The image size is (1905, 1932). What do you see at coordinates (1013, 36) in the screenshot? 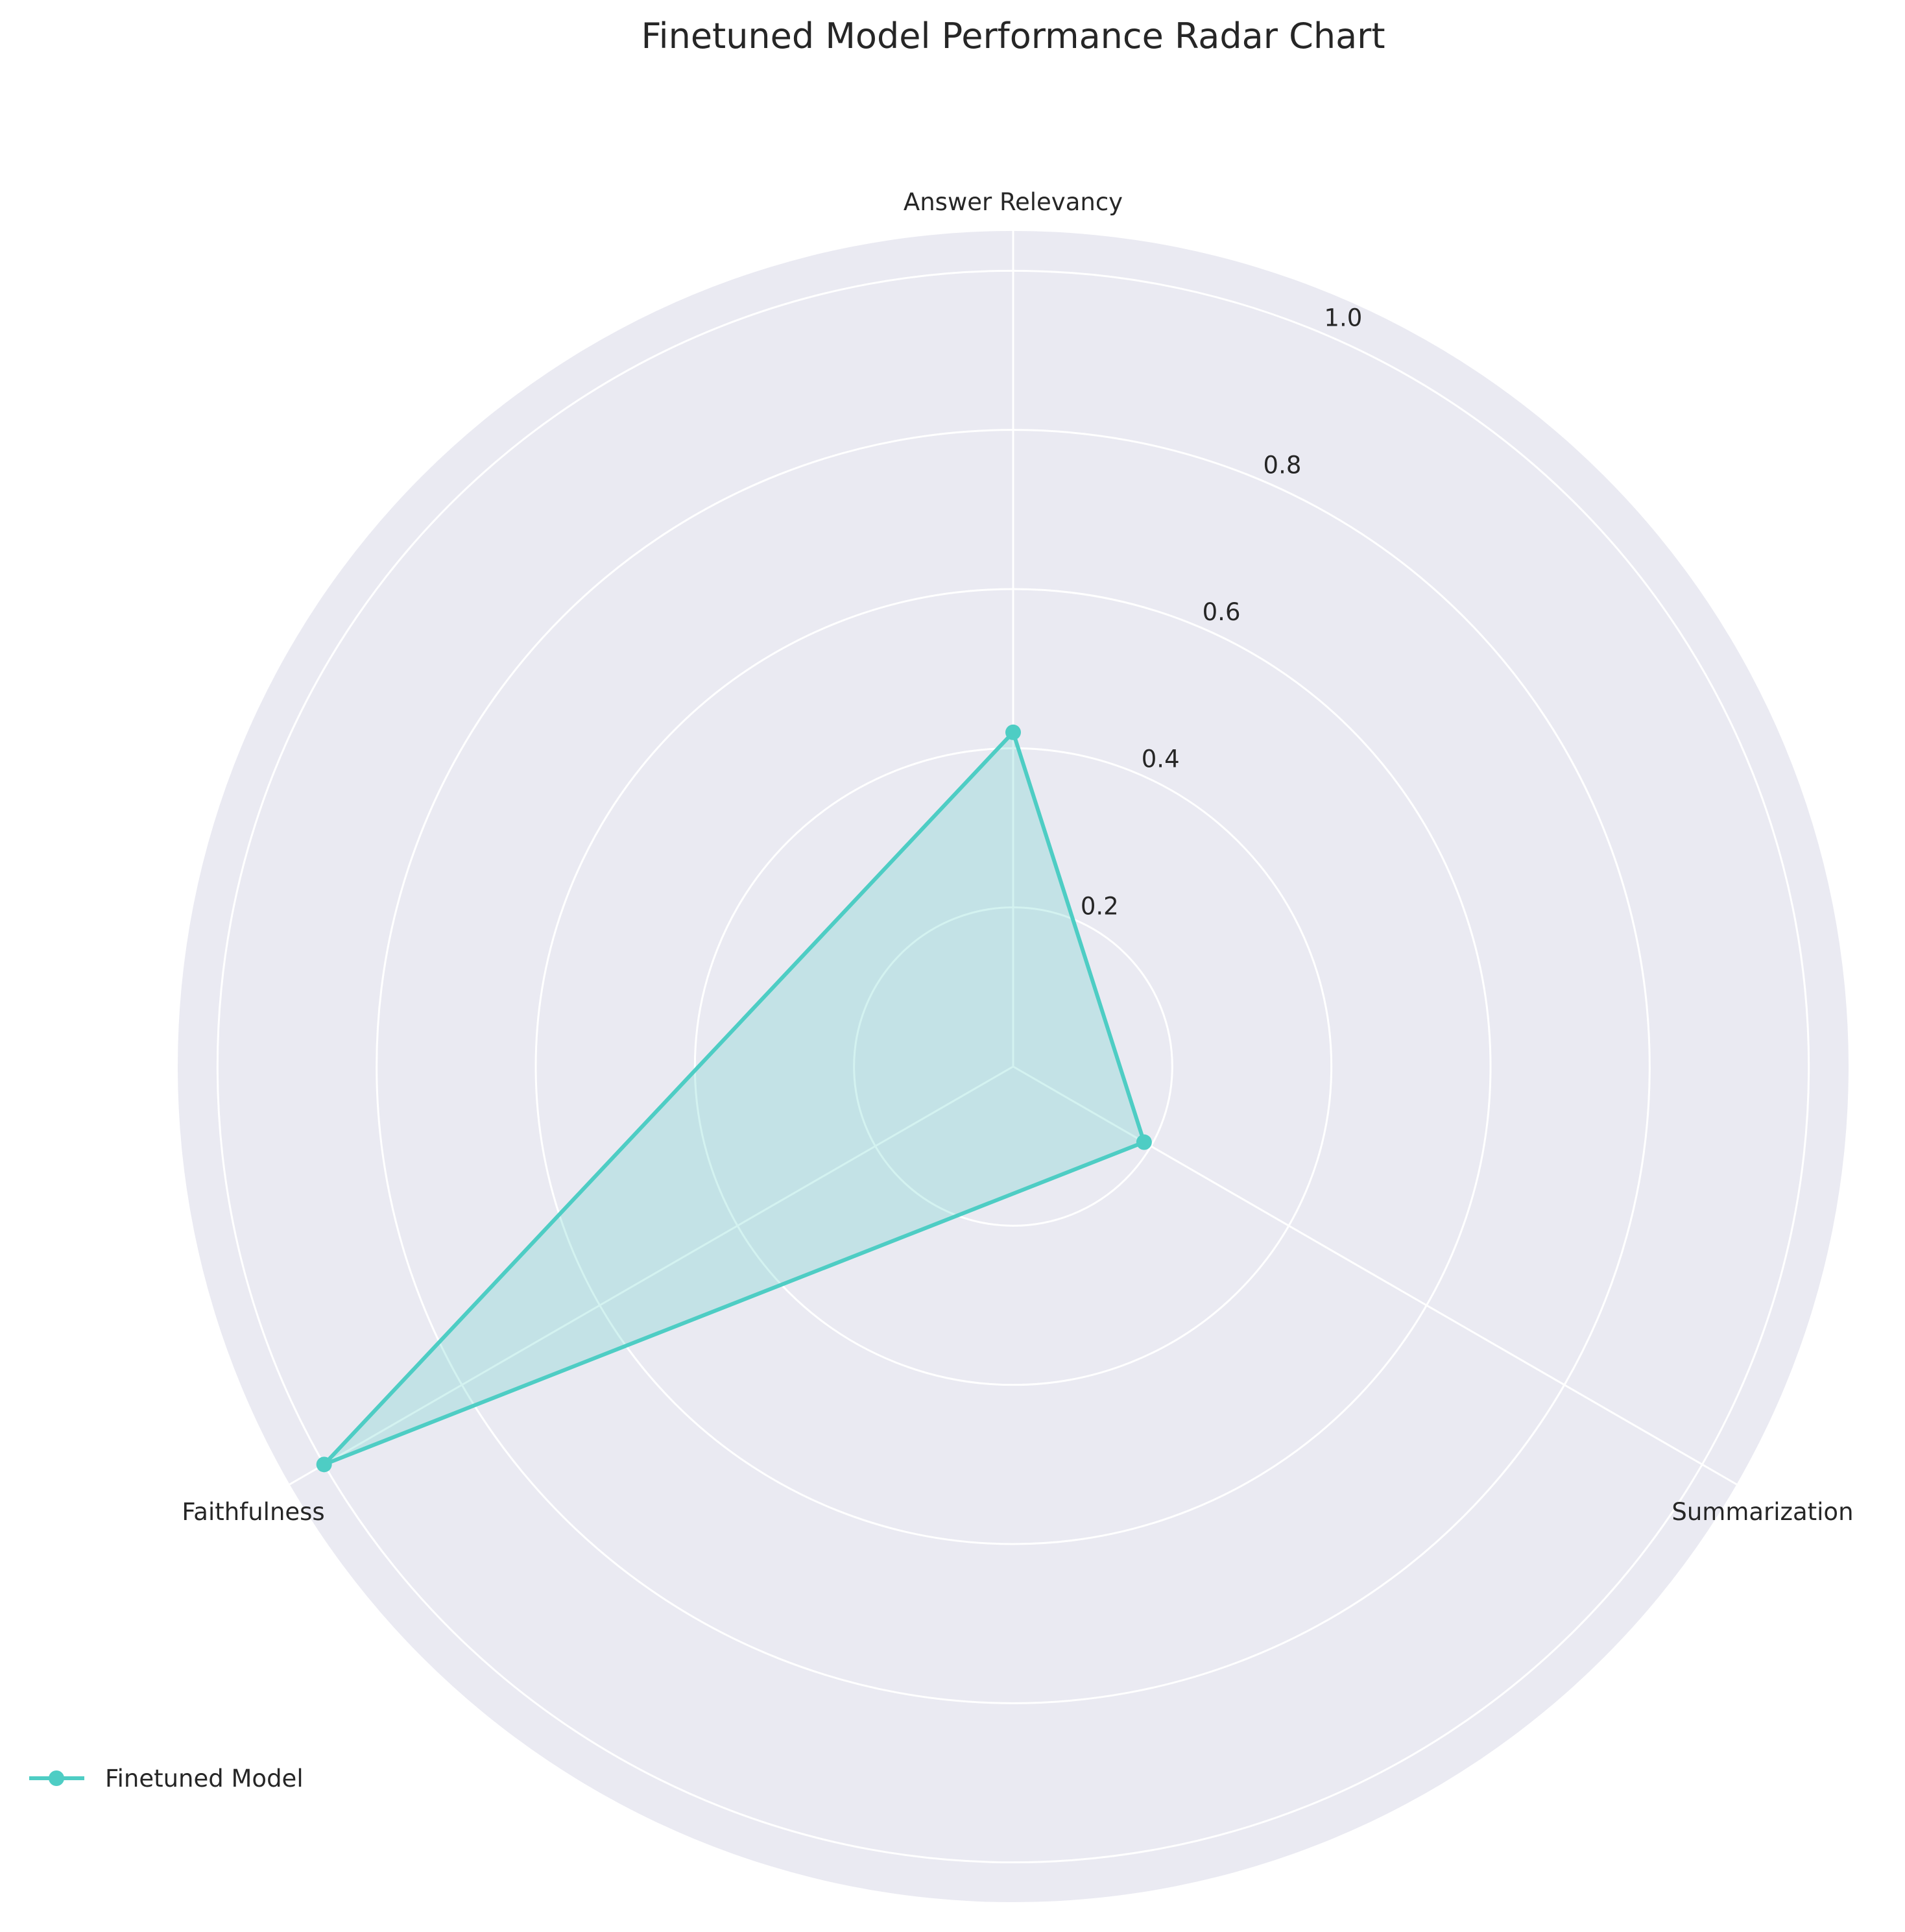
I see `chart-title: Finetuned Model Performance Radar Chart` at bounding box center [1013, 36].